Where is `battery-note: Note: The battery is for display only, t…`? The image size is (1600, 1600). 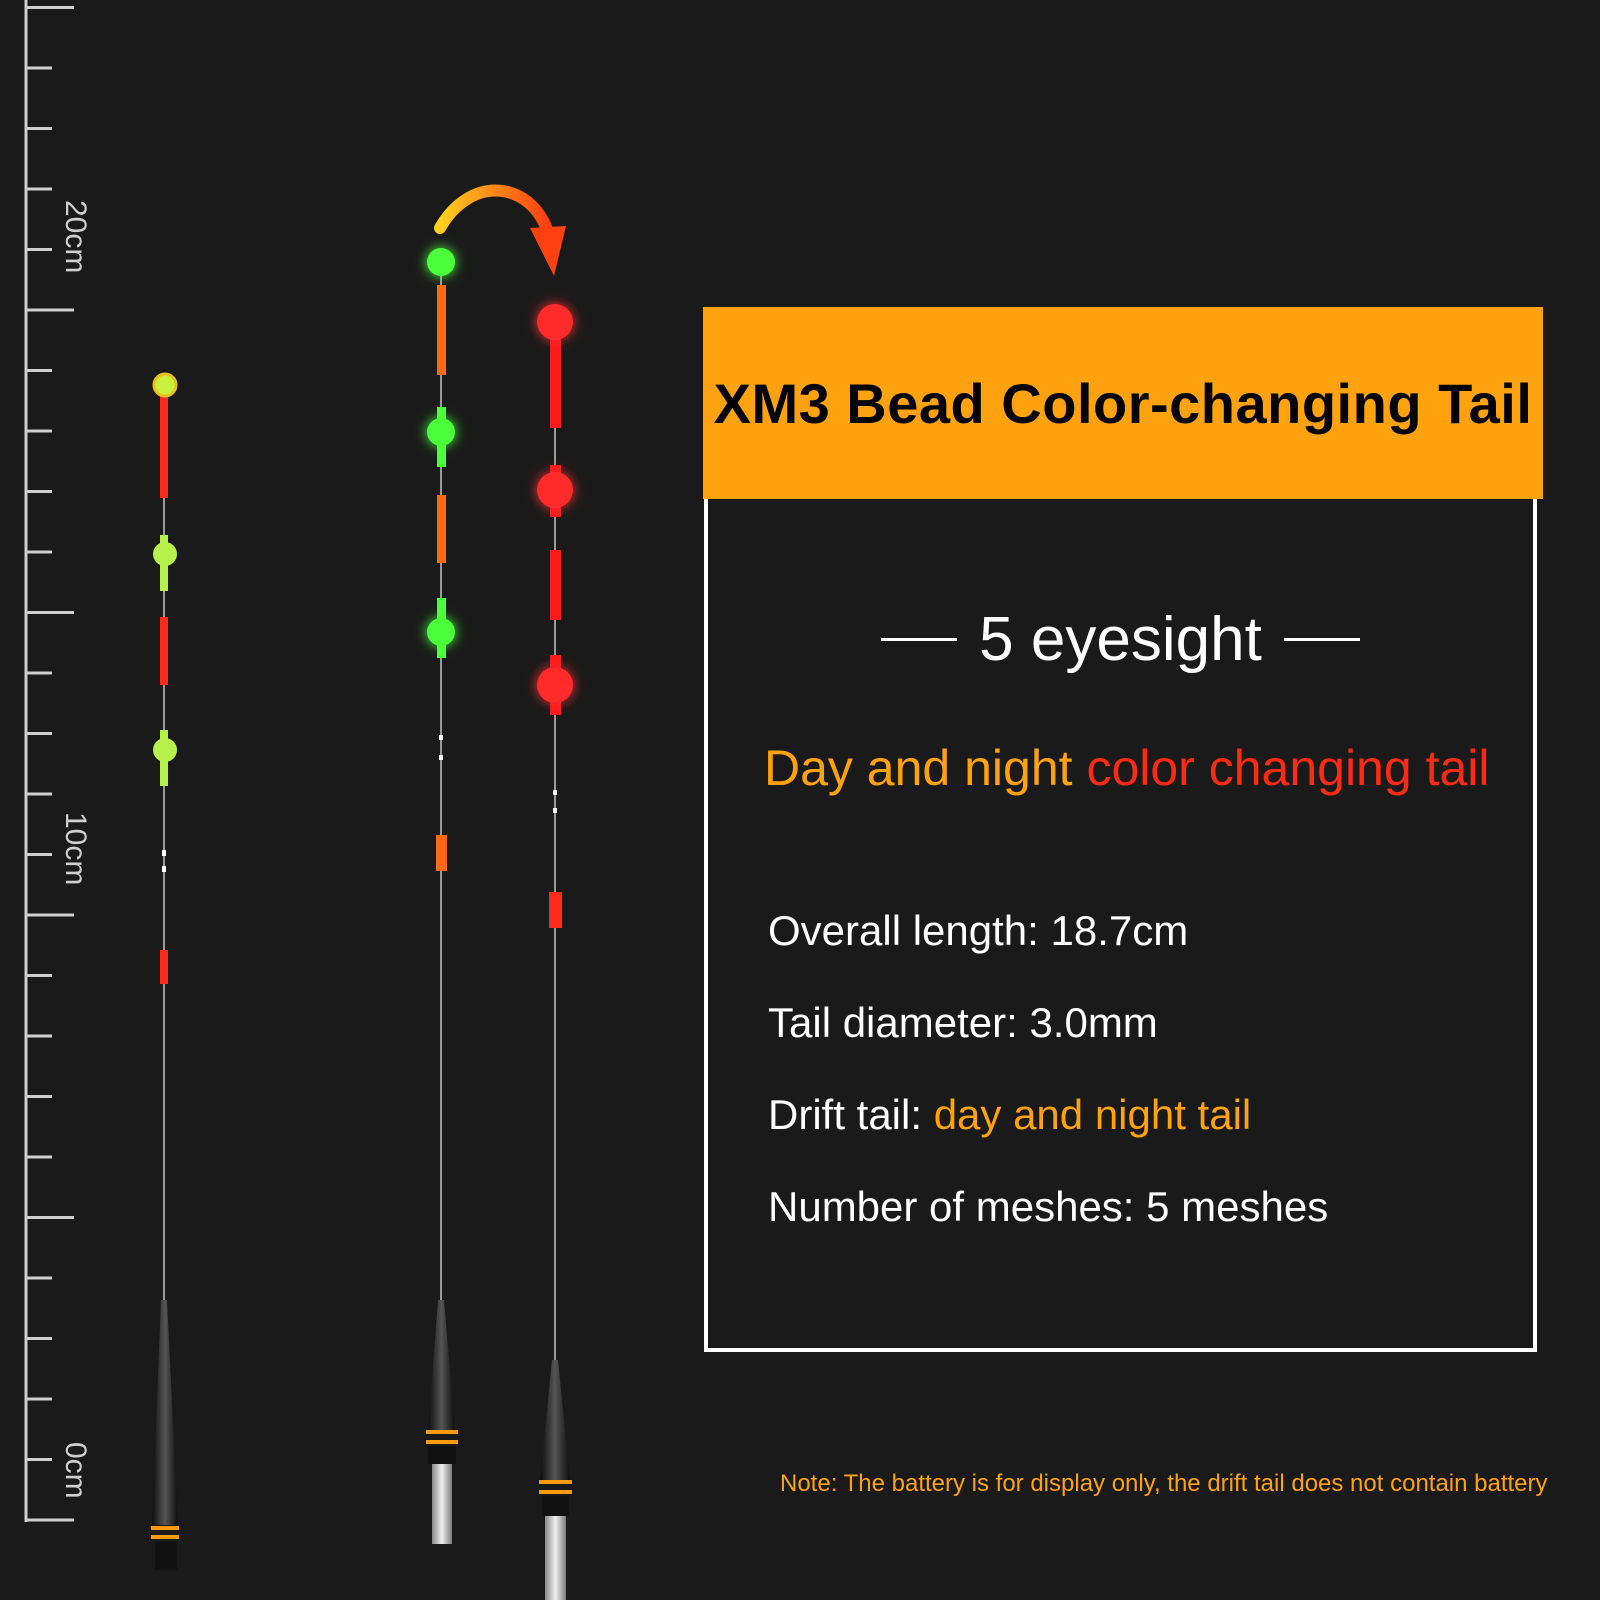 battery-note: Note: The battery is for display only, t… is located at coordinates (1164, 1483).